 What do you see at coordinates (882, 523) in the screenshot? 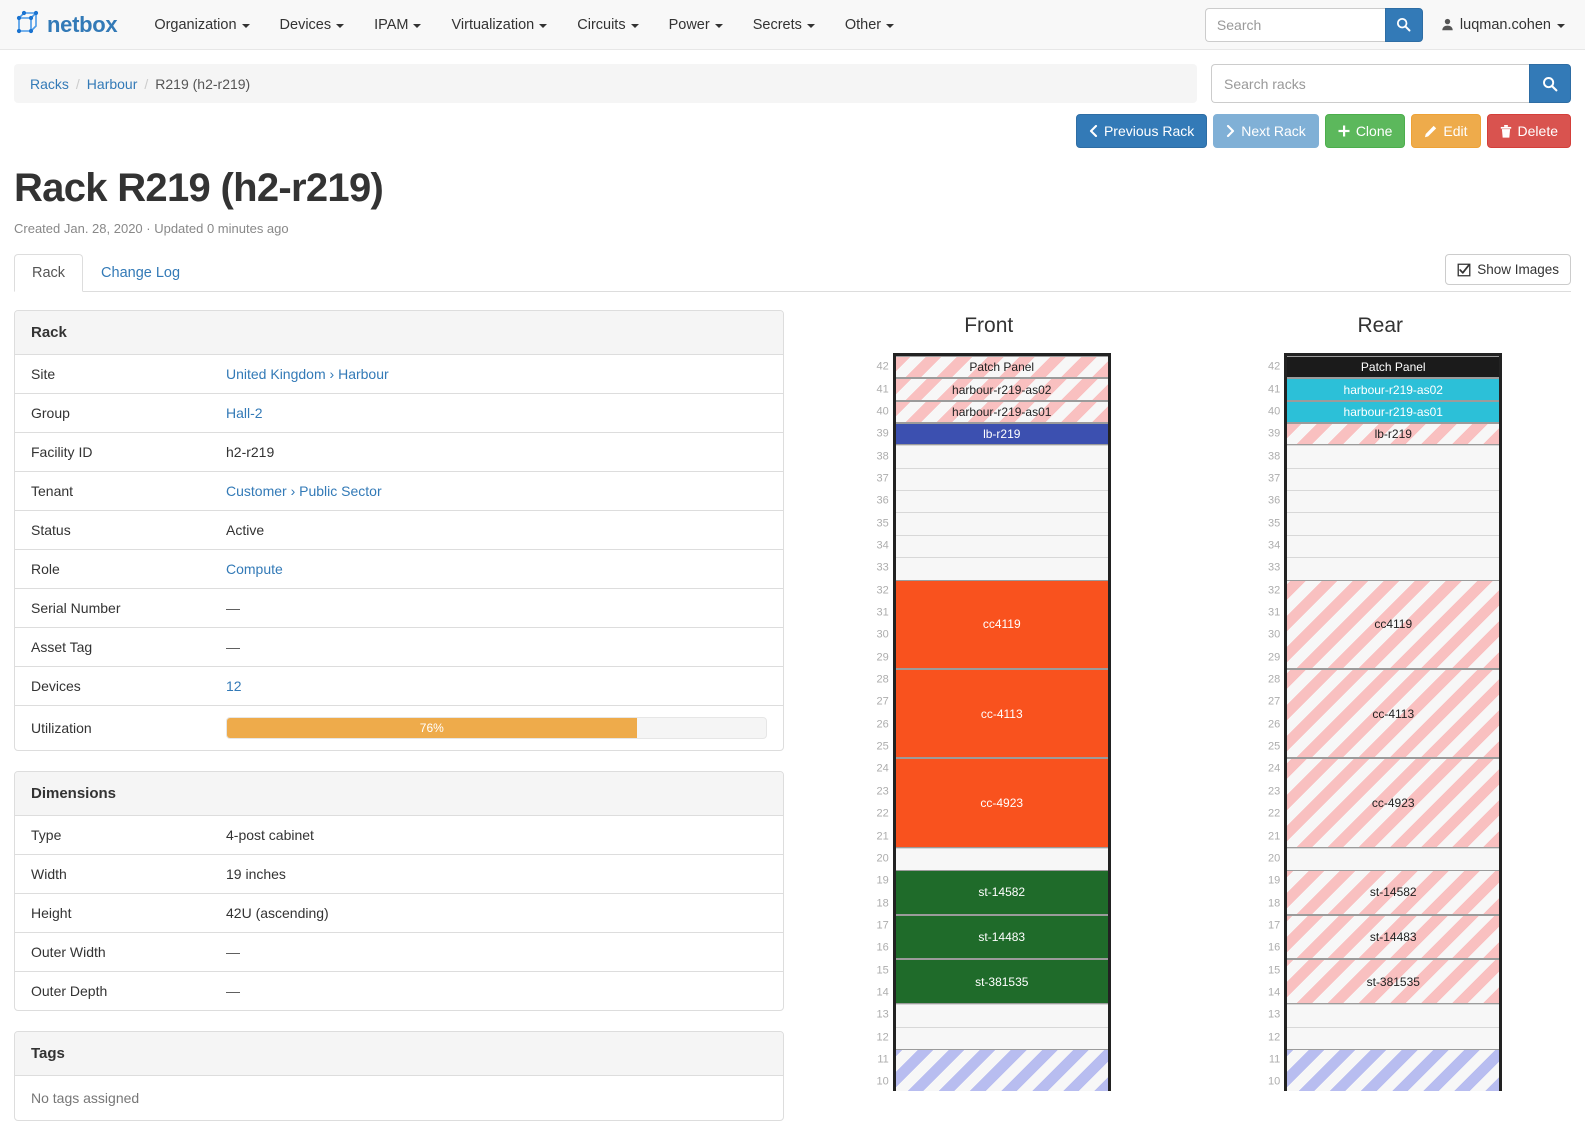
I see `u-number-label: 35` at bounding box center [882, 523].